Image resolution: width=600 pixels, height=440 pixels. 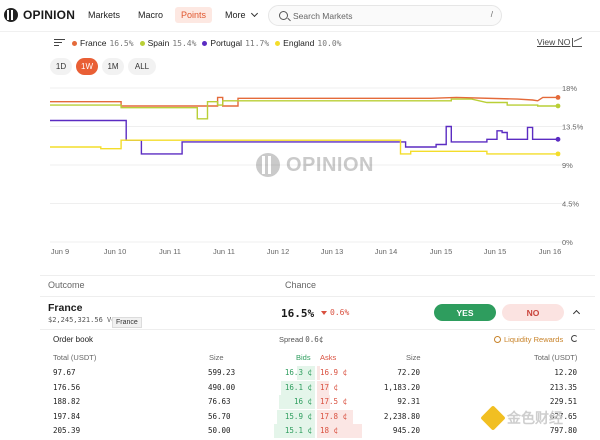 What do you see at coordinates (317, 329) in the screenshot?
I see `divider` at bounding box center [317, 329].